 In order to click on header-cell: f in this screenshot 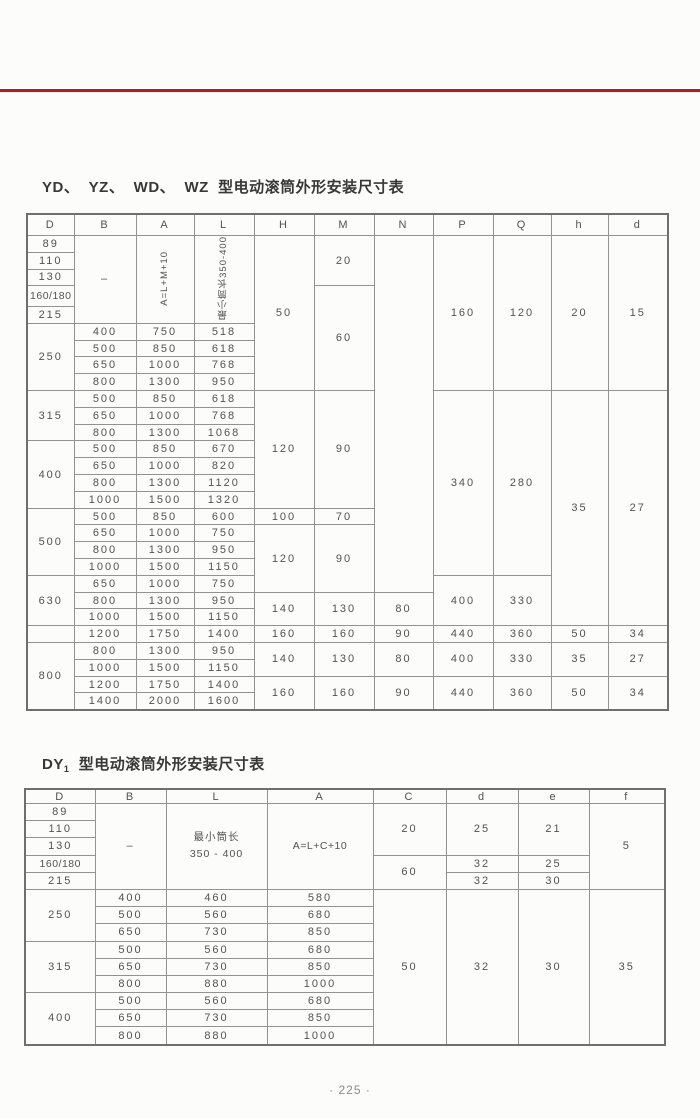, I will do `click(627, 796)`.